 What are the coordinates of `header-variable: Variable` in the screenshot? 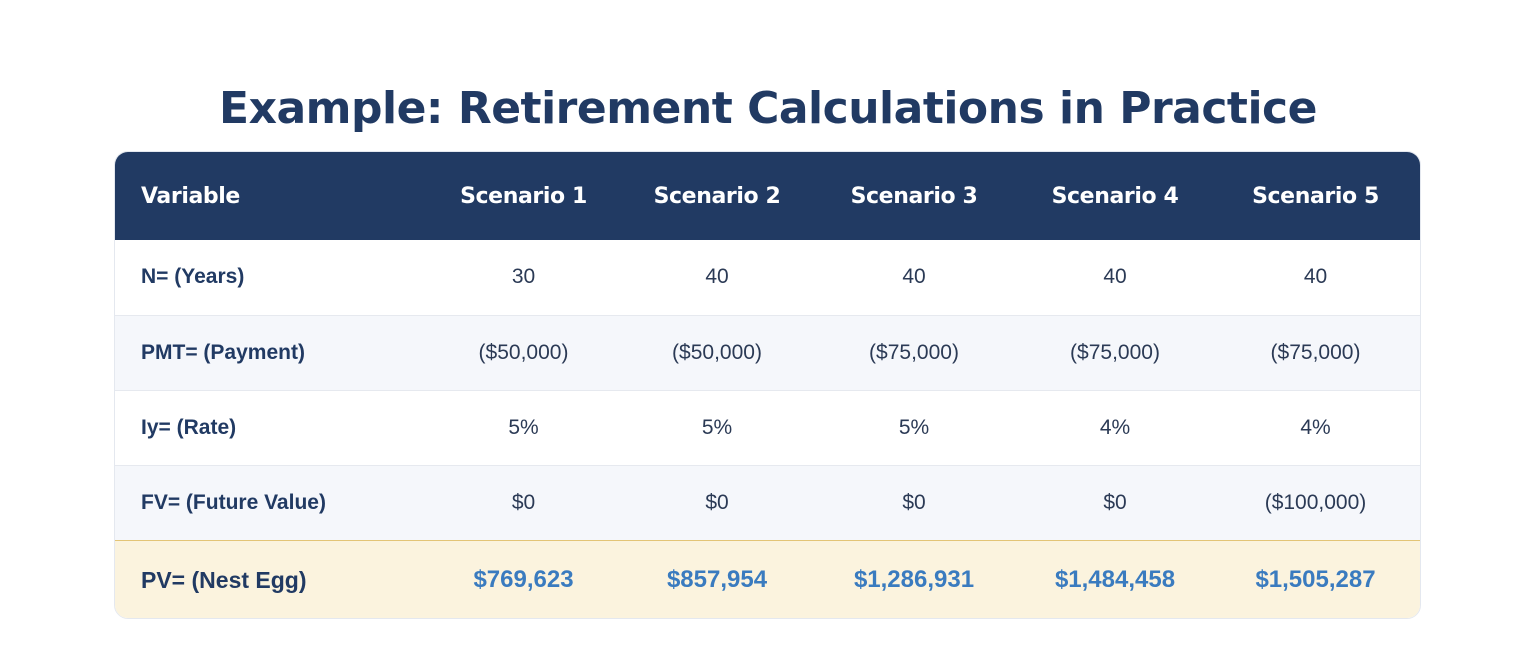 It's located at (190, 196).